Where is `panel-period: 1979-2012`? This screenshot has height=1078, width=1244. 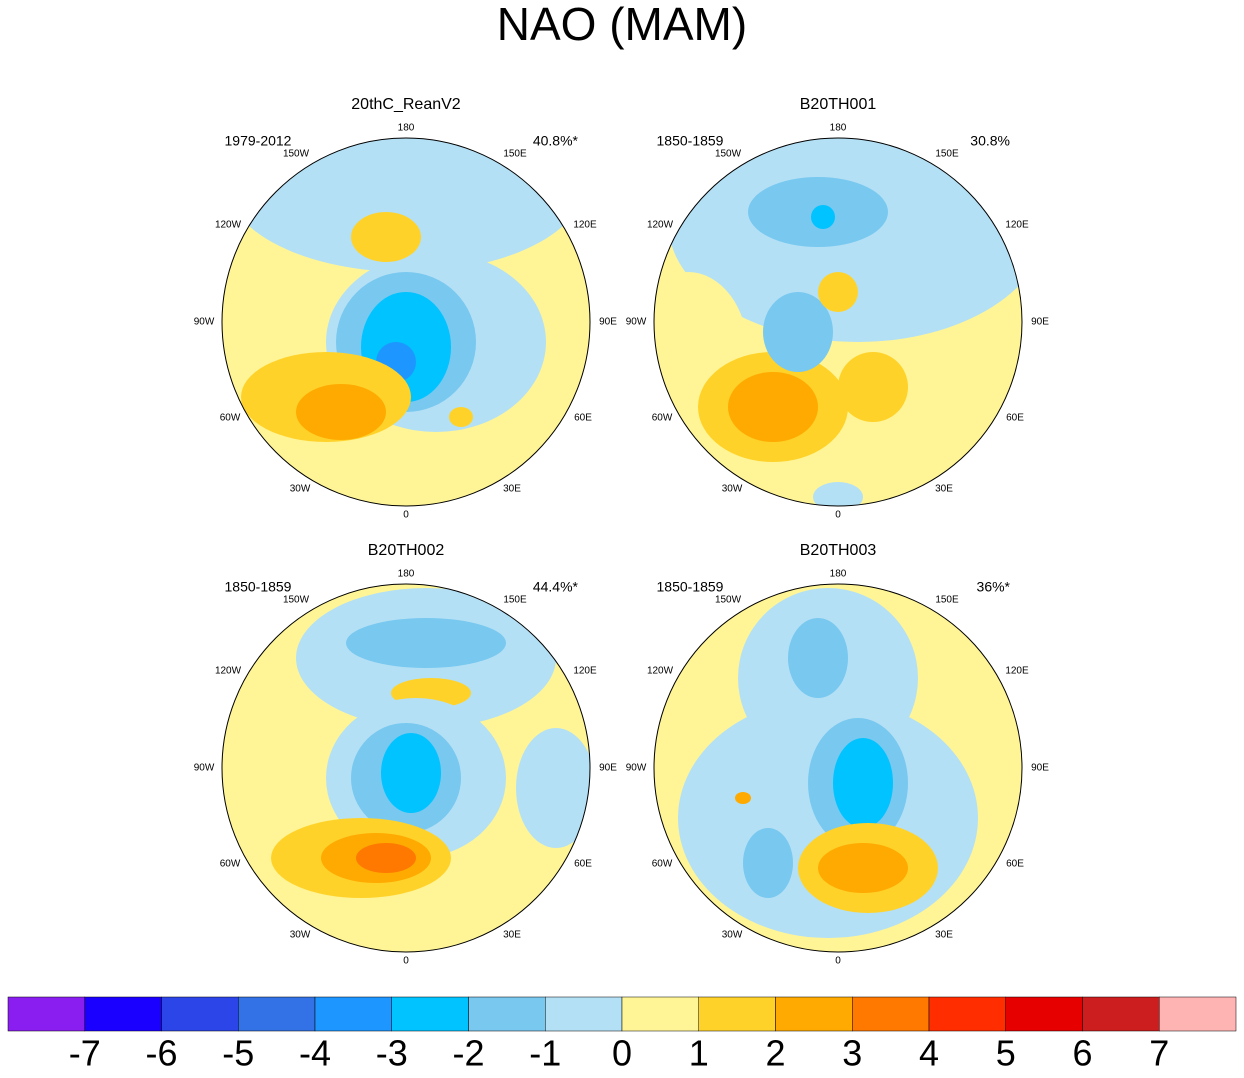 panel-period: 1979-2012 is located at coordinates (258, 141).